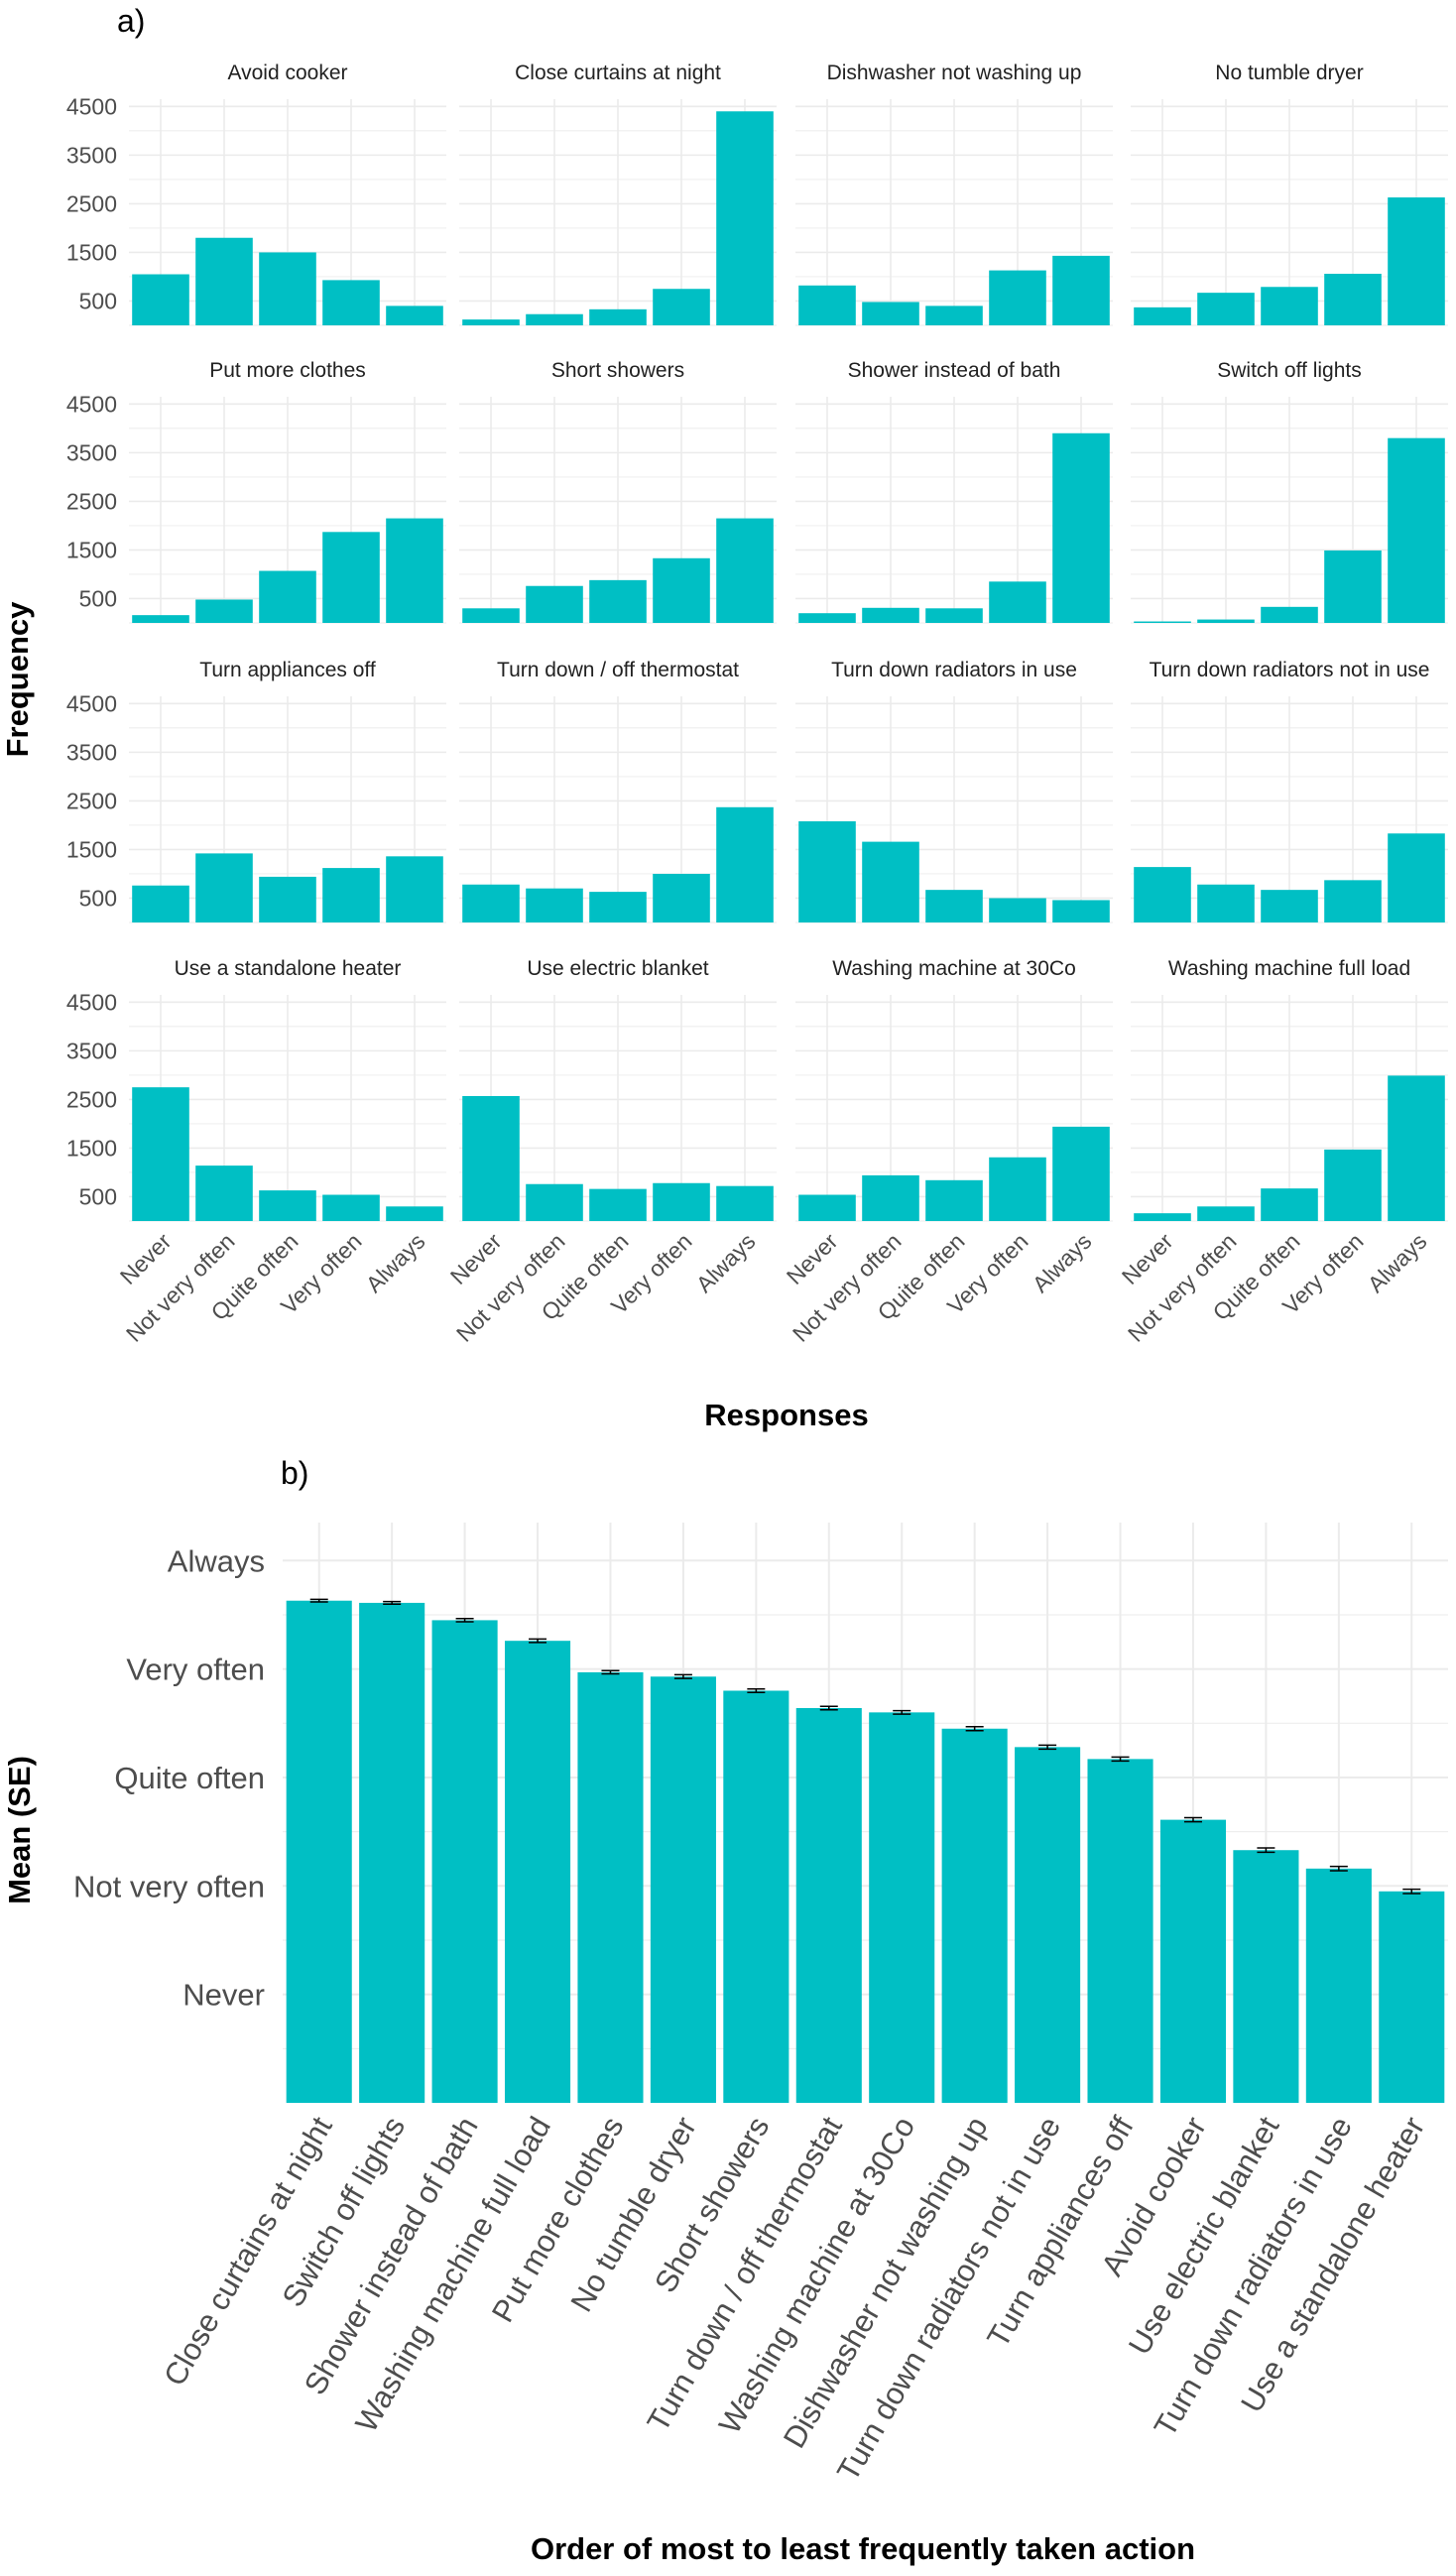  I want to click on y-tick-label: Quite often, so click(189, 1778).